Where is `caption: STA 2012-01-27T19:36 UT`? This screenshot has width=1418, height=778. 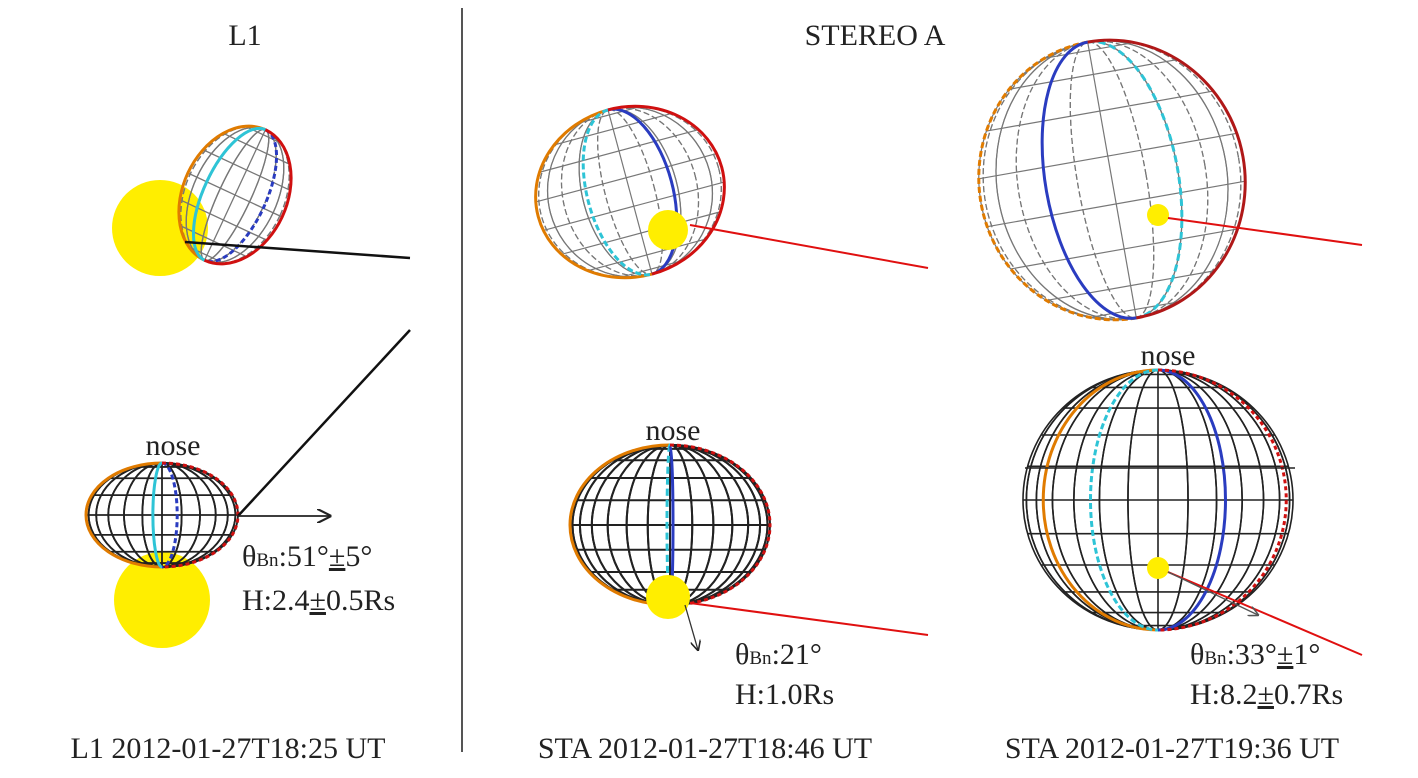 caption: STA 2012-01-27T19:36 UT is located at coordinates (1172, 748).